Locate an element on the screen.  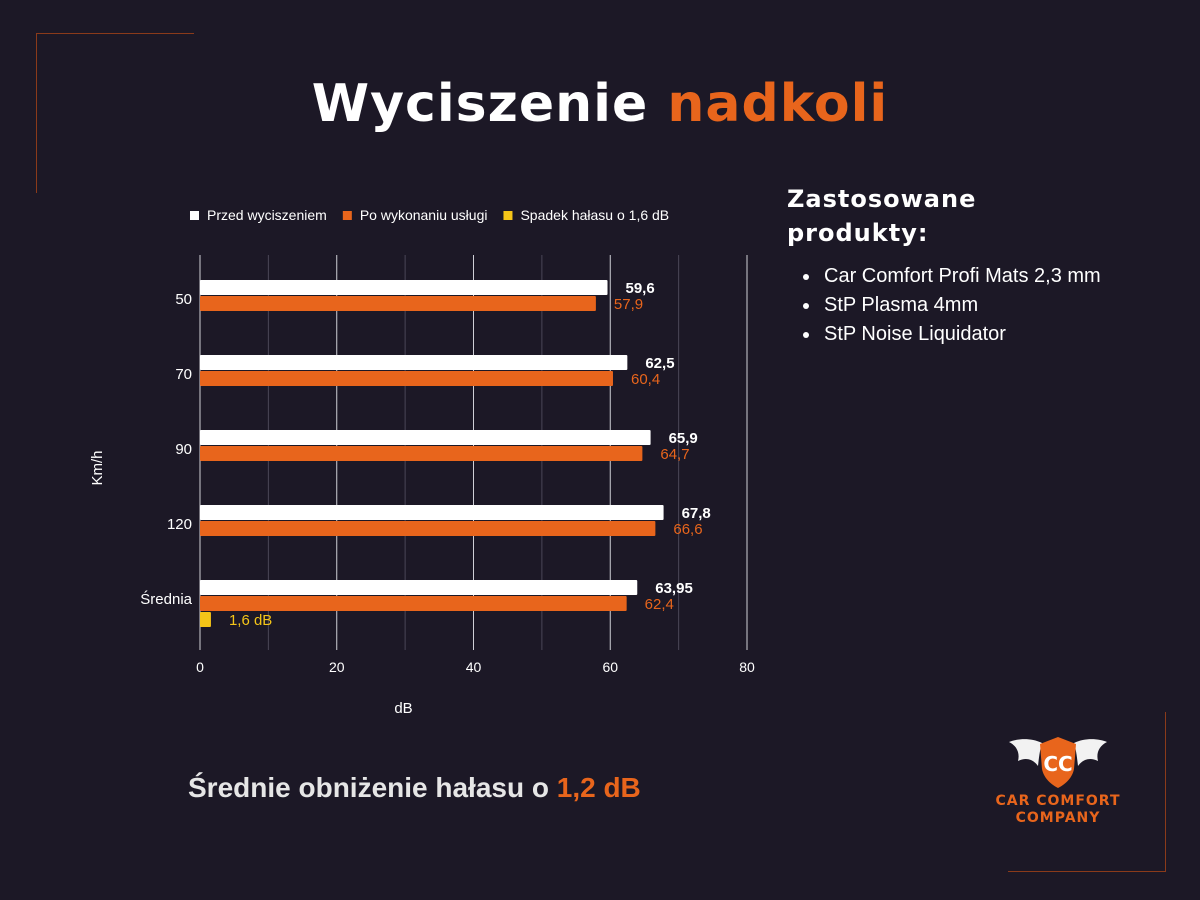
summary-value: 1,2 dB is located at coordinates (598, 787).